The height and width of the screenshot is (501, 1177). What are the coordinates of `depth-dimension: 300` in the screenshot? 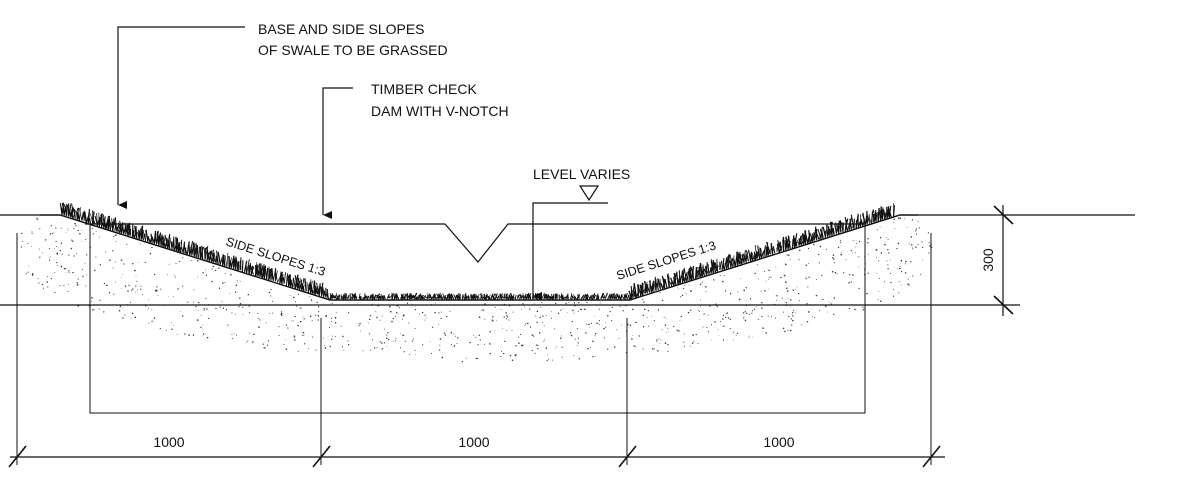 It's located at (996, 260).